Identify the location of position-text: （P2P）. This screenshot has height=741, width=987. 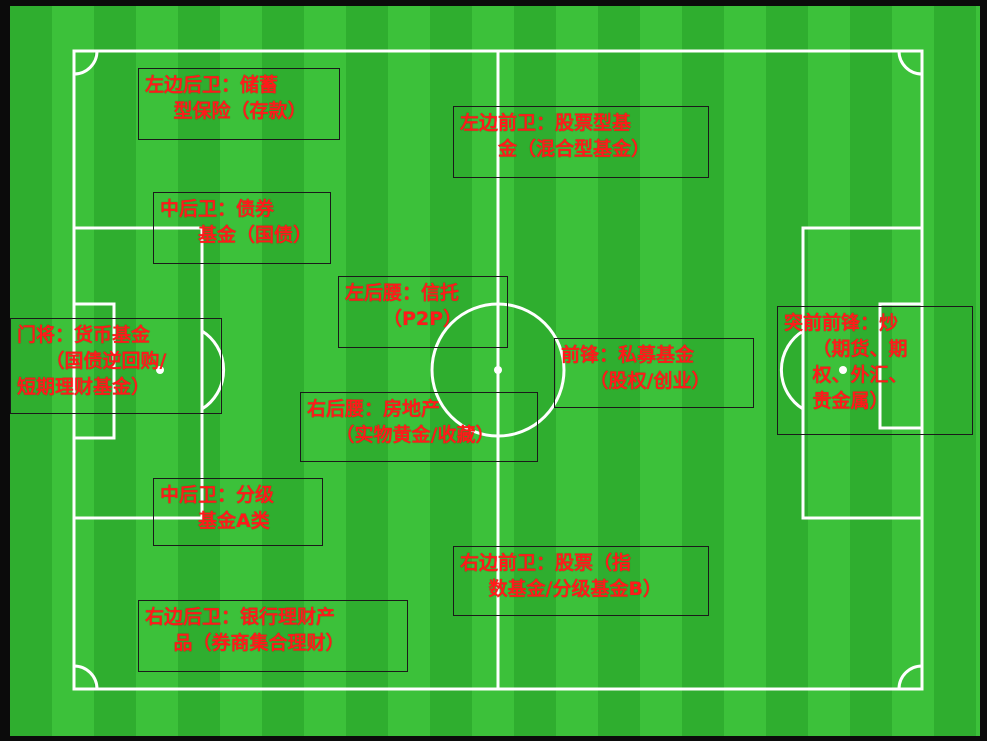
(423, 319).